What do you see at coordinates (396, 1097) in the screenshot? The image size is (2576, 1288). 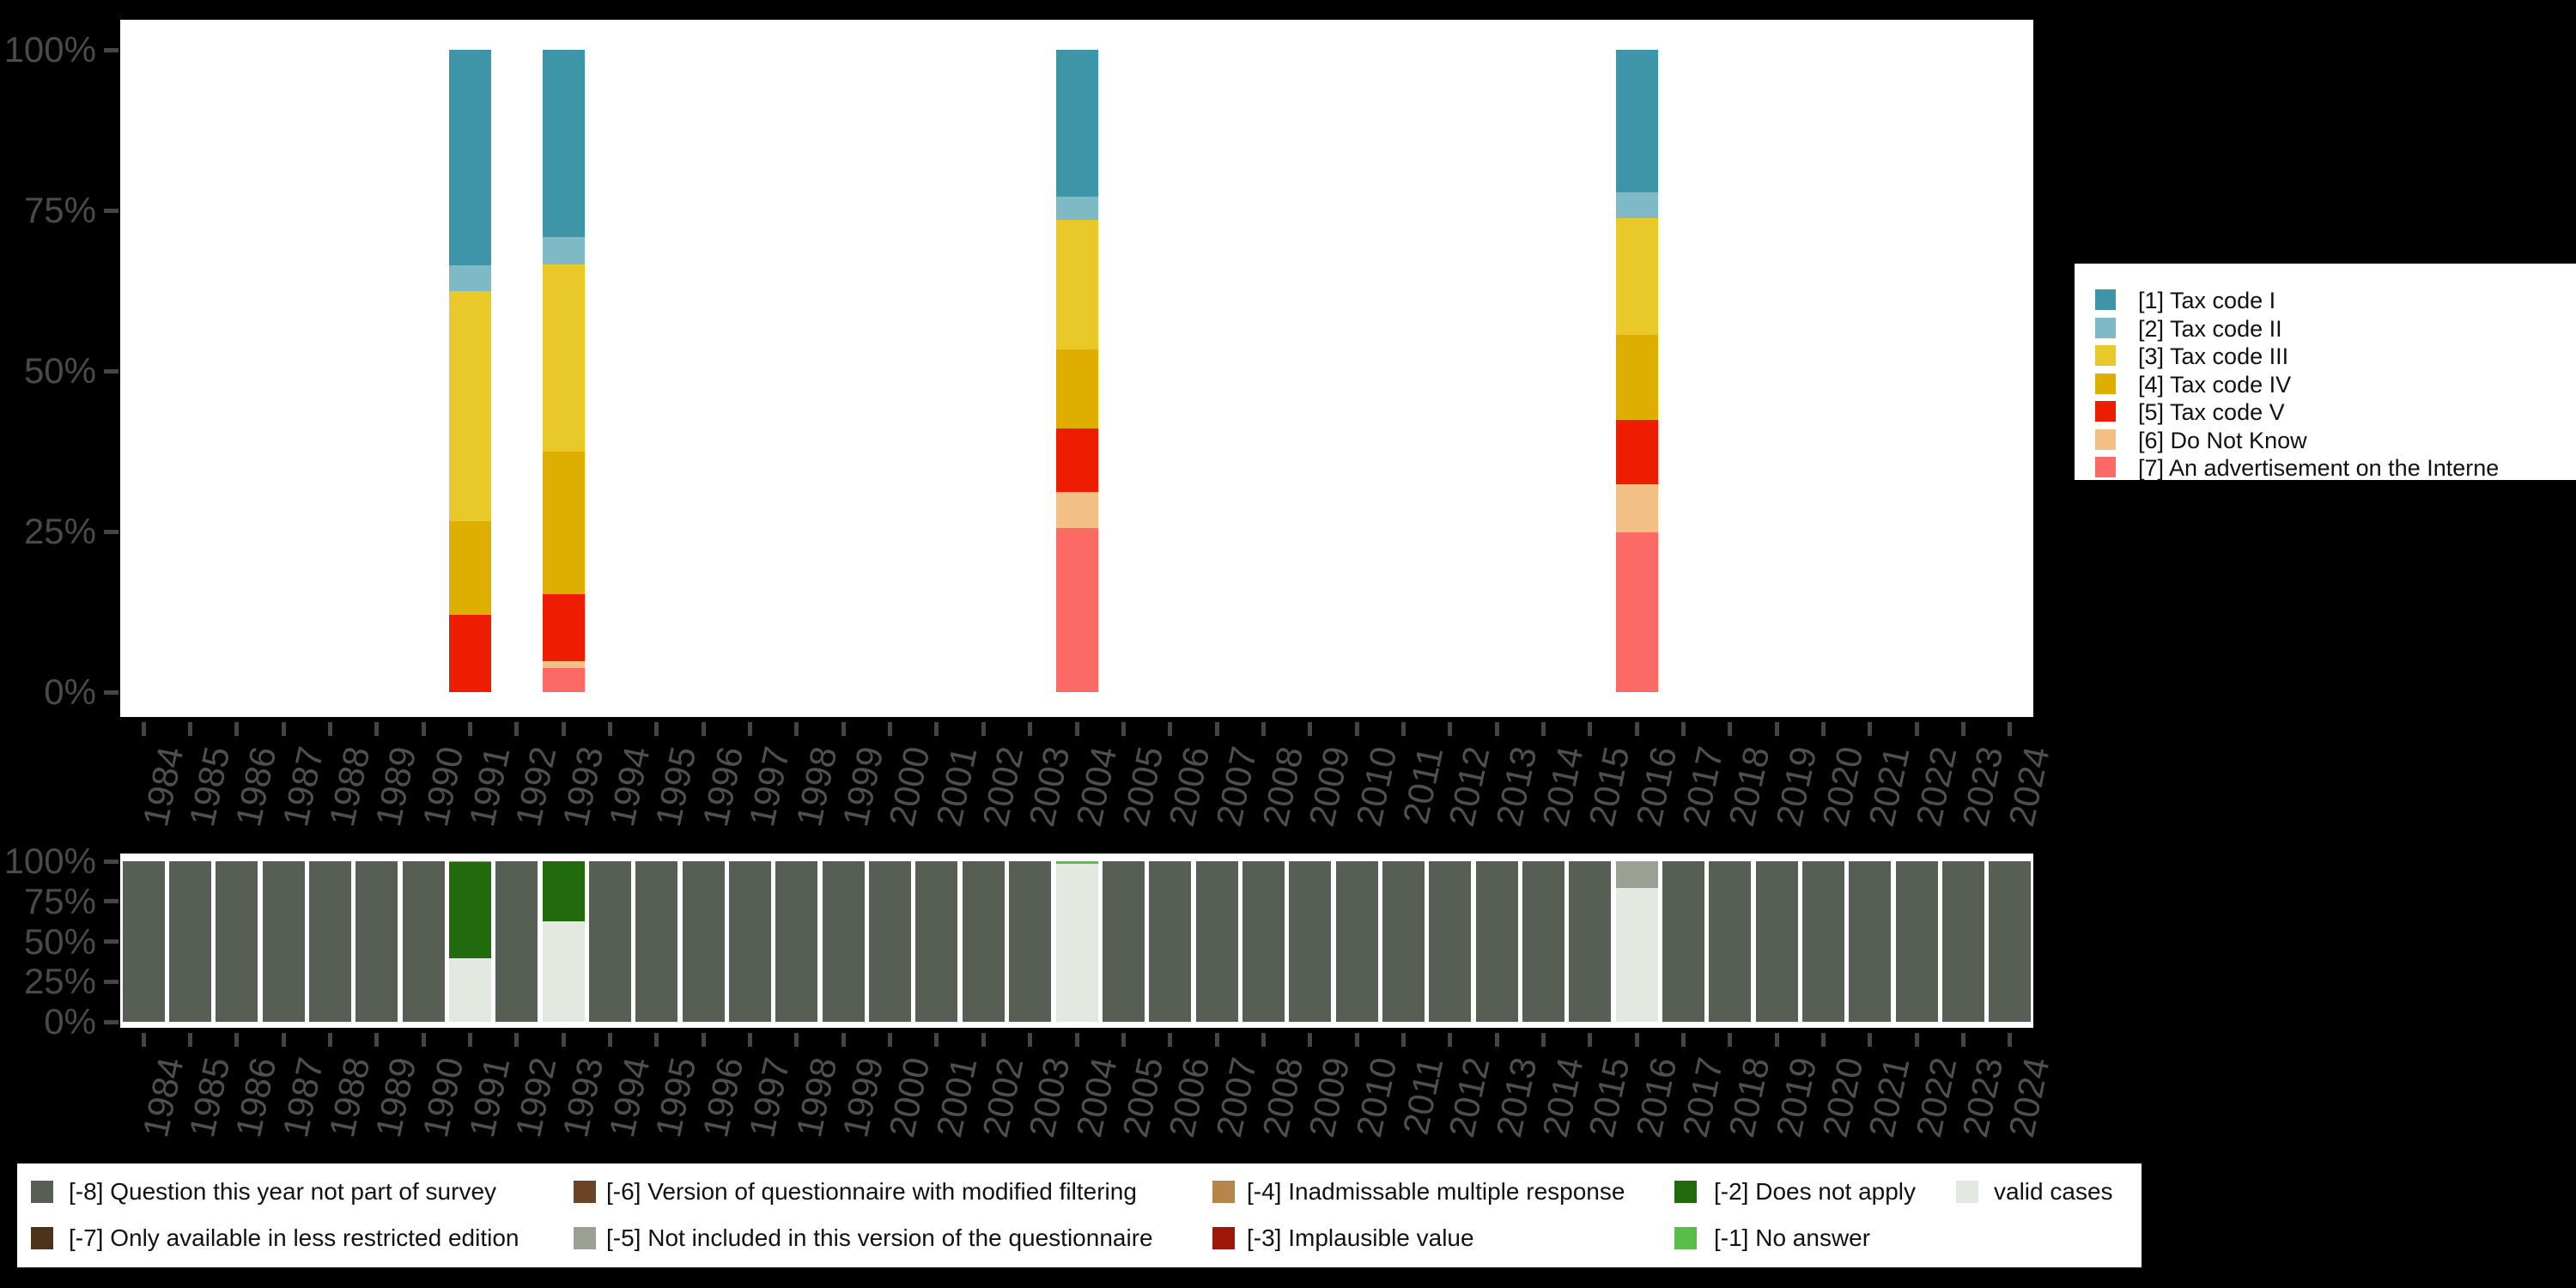 I see `x-axis-year-label: 1989` at bounding box center [396, 1097].